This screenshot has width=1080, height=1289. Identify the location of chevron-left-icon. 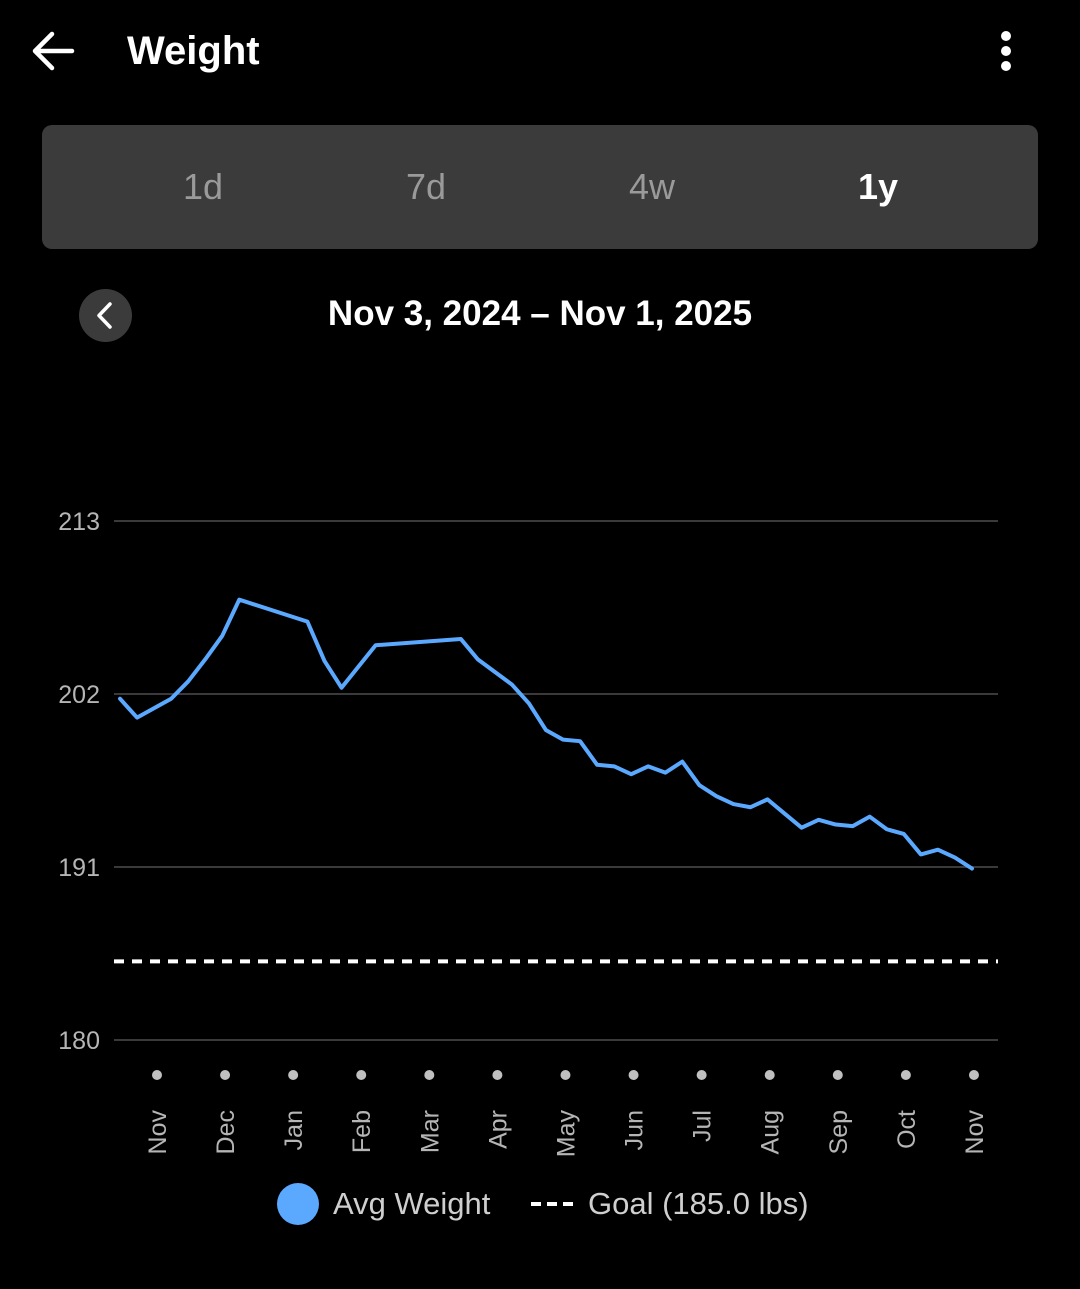
(104, 315).